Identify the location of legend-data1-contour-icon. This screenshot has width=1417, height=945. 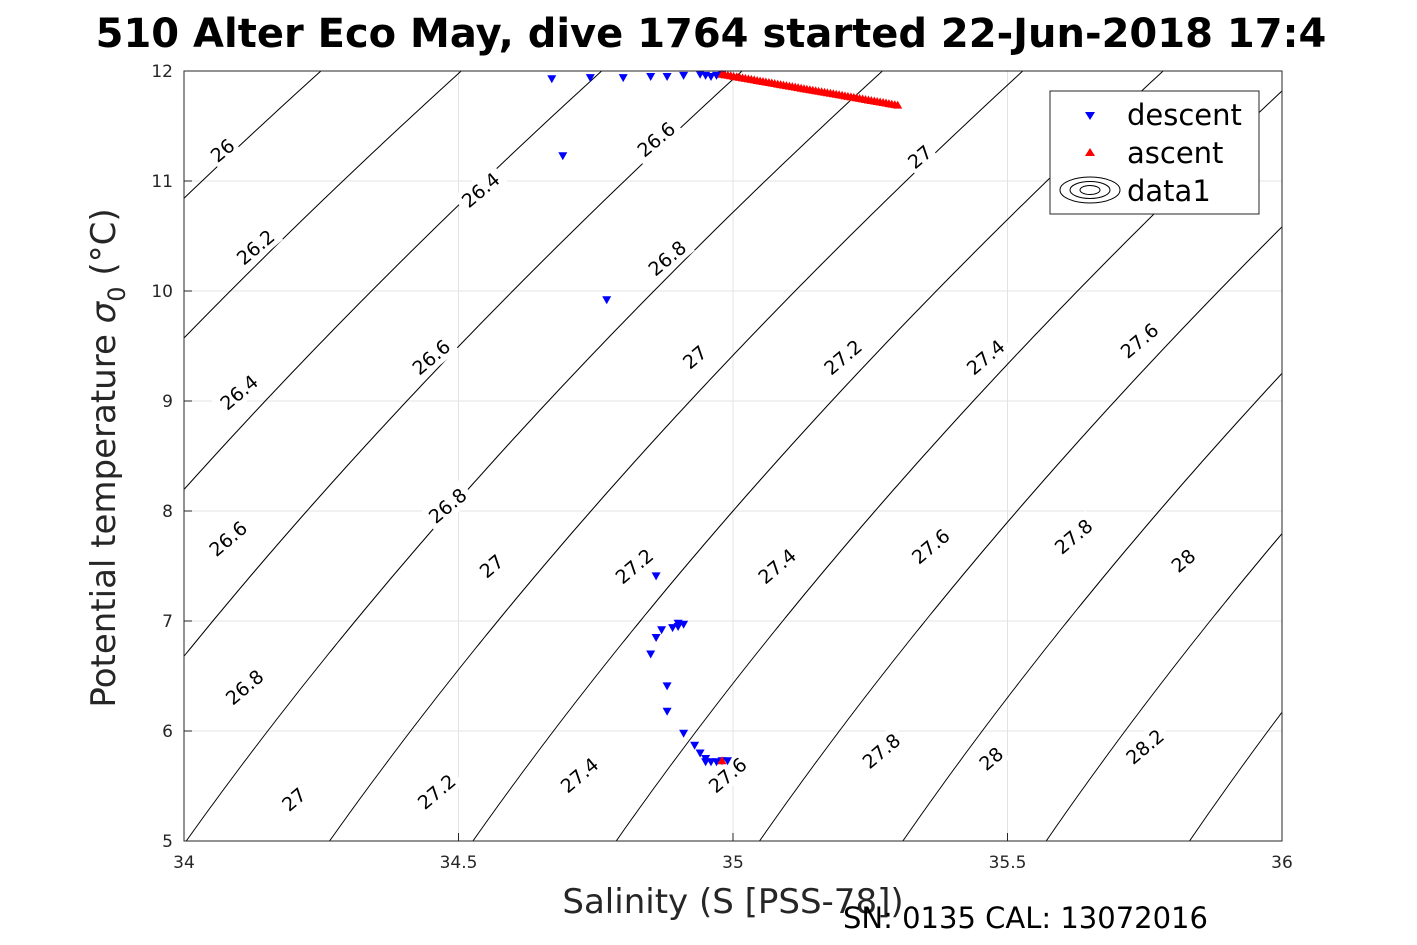
(1090, 190).